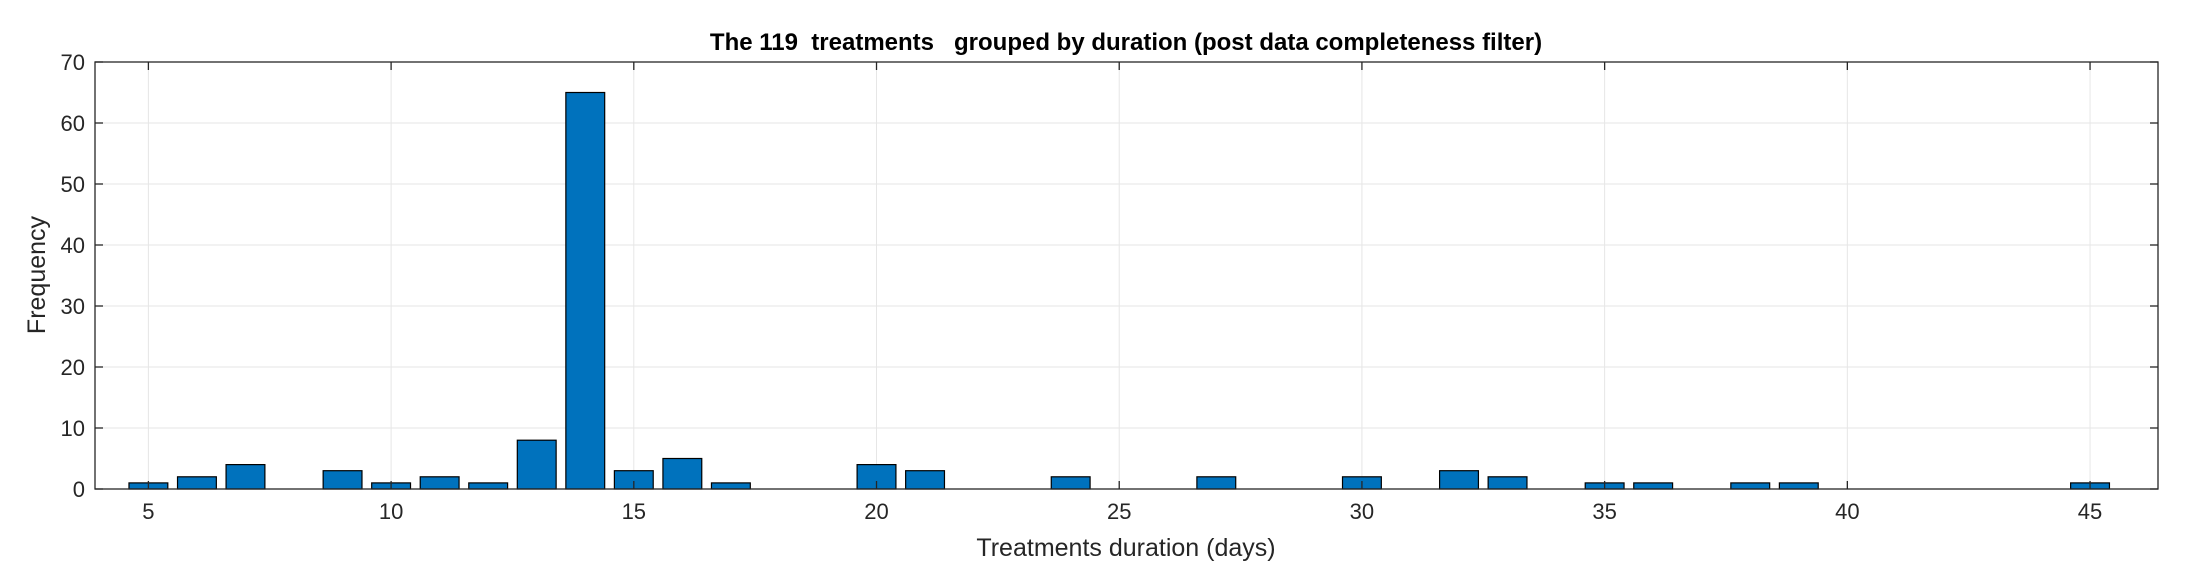  Describe the element at coordinates (1362, 511) in the screenshot. I see `x-tick-label: 30` at that location.